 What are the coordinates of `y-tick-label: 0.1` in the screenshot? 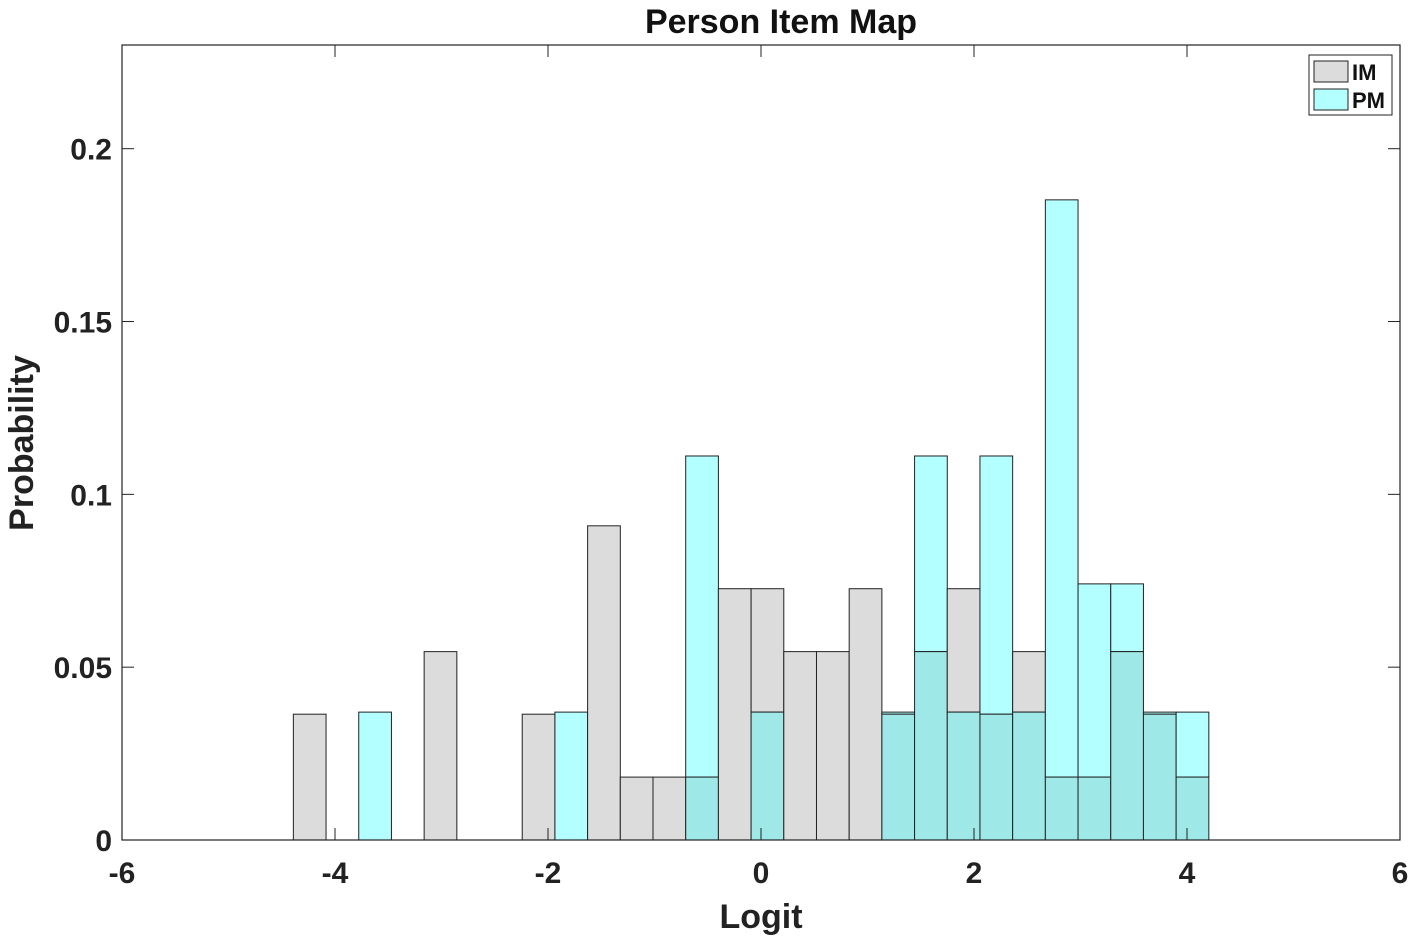 It's located at (91, 495).